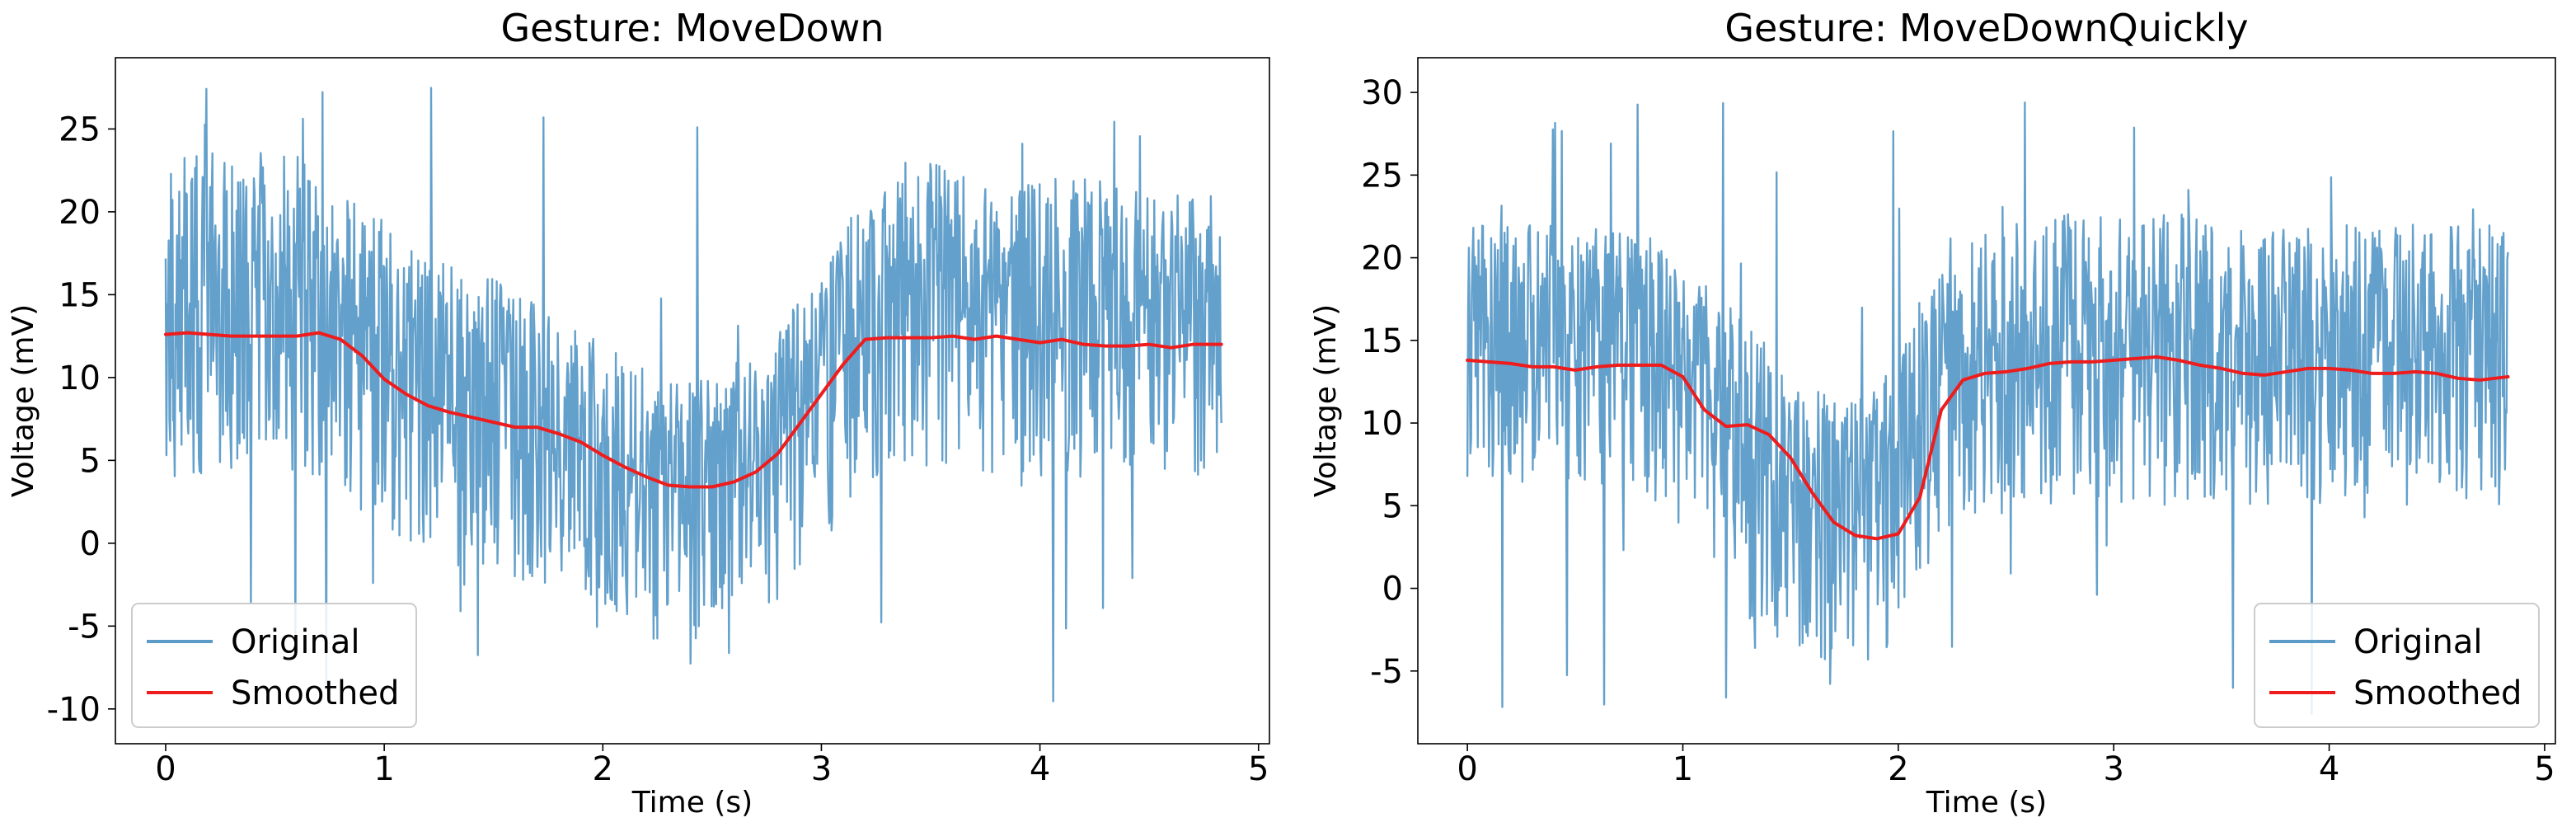  Describe the element at coordinates (692, 28) in the screenshot. I see `chart-title: Gesture: MoveDown` at that location.